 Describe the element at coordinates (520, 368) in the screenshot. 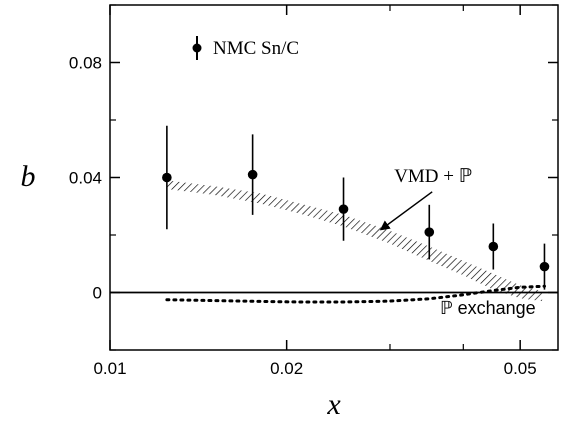

I see `x-tick-label: 0.05` at that location.